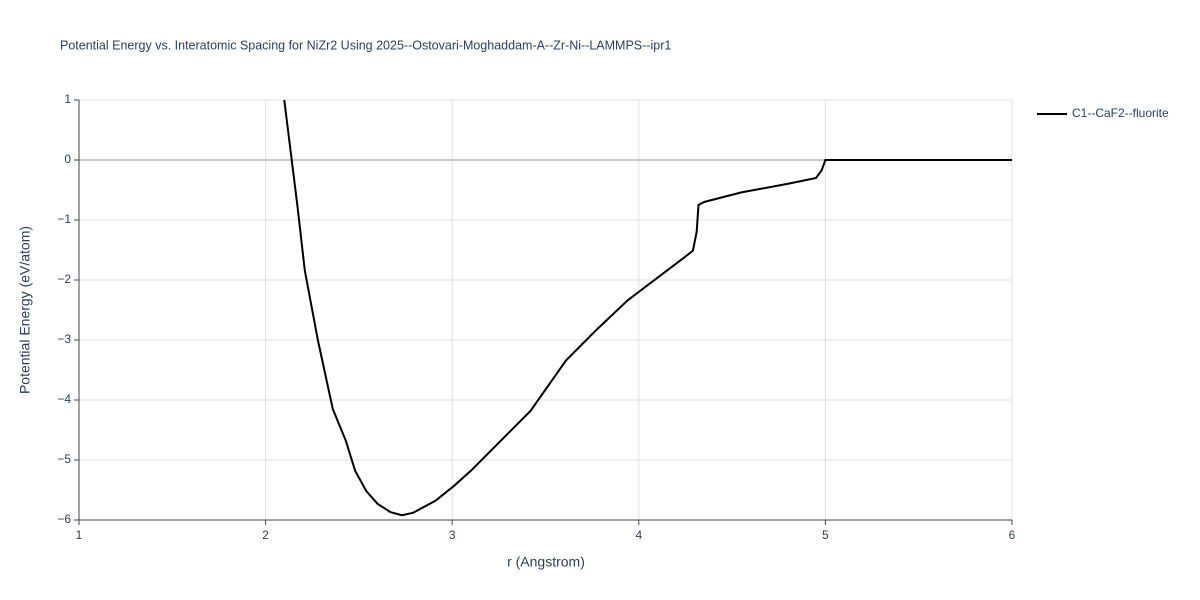 The image size is (1200, 600). Describe the element at coordinates (825, 535) in the screenshot. I see `x-tick-label: 5` at that location.